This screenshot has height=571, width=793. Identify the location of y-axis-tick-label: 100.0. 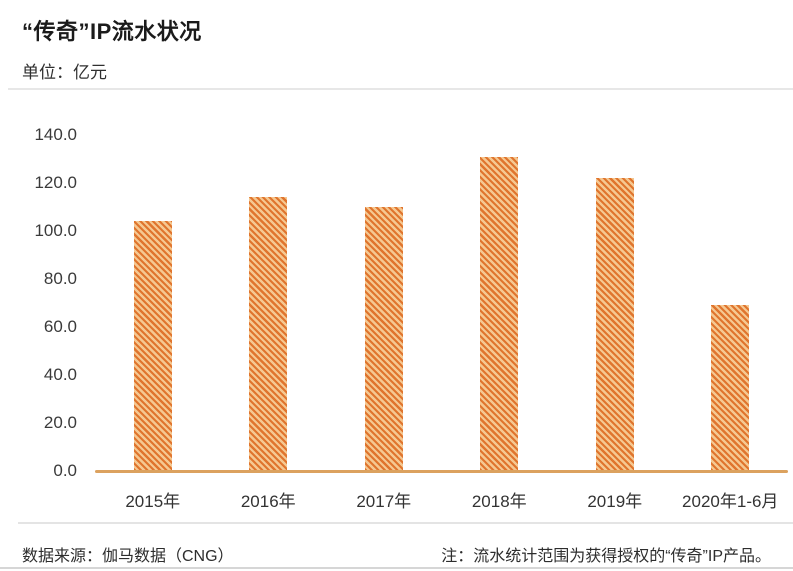
(55, 230).